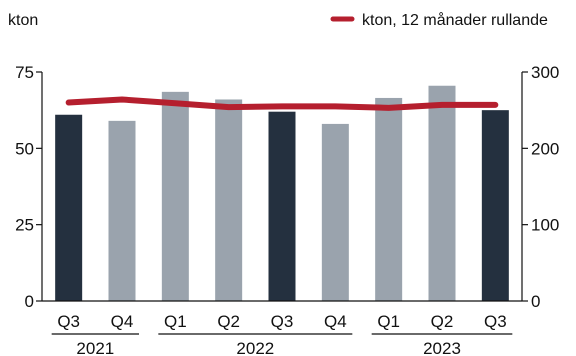 This screenshot has height=356, width=576. I want to click on left-tick-label: 50, so click(24, 148).